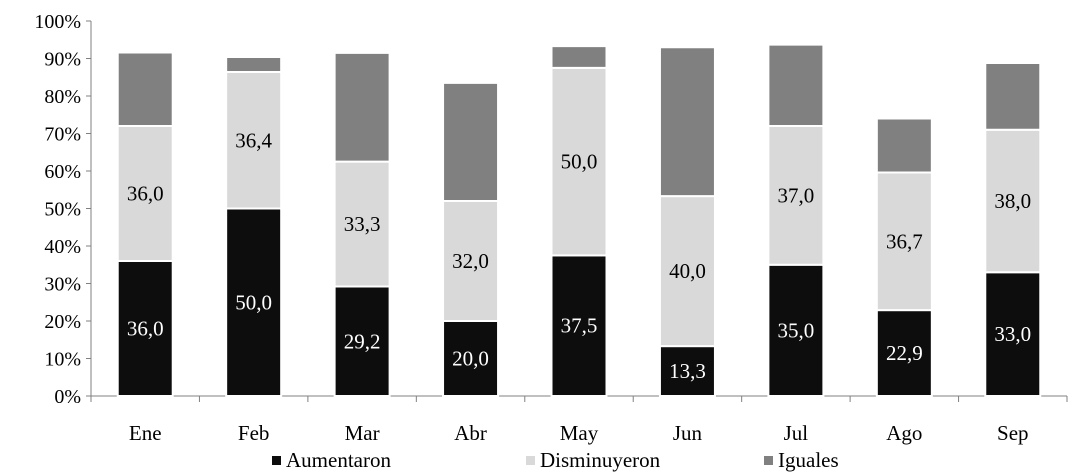 The height and width of the screenshot is (476, 1073). I want to click on y-tick-label: 30%, so click(62, 285).